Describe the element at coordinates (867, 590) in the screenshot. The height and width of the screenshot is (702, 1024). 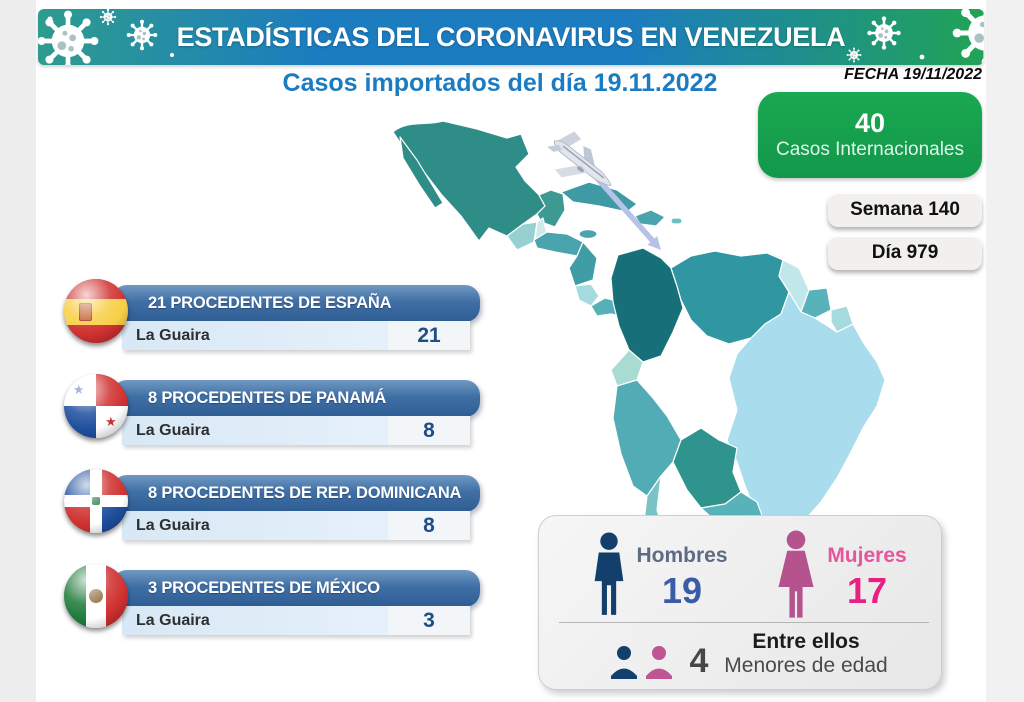
I see `women-value: 17` at that location.